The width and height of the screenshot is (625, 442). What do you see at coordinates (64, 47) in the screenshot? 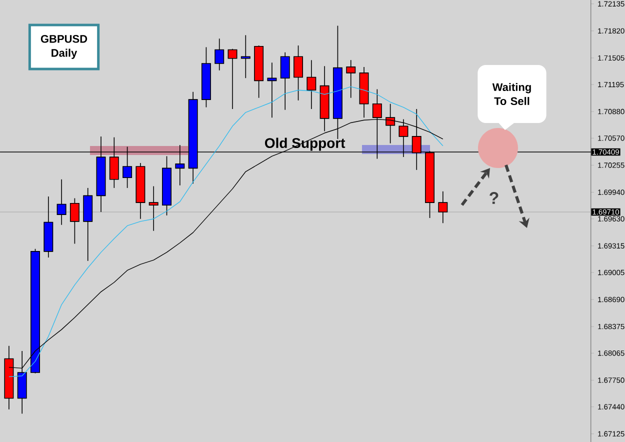
I see `text: GBPUSD Daily` at bounding box center [64, 47].